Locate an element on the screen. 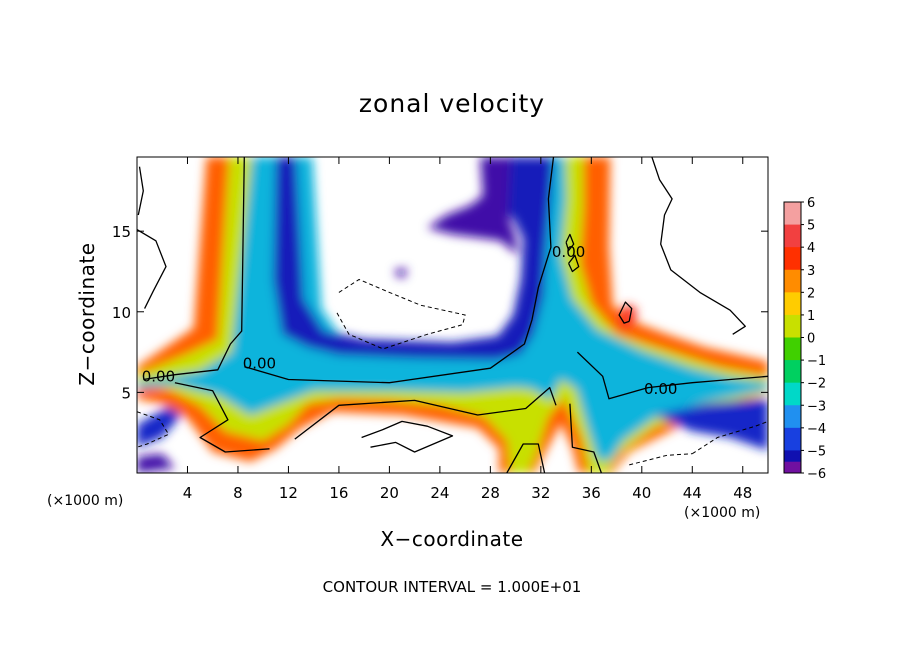 This screenshot has height=654, width=904. colorbar-label-5: 1 is located at coordinates (811, 316).